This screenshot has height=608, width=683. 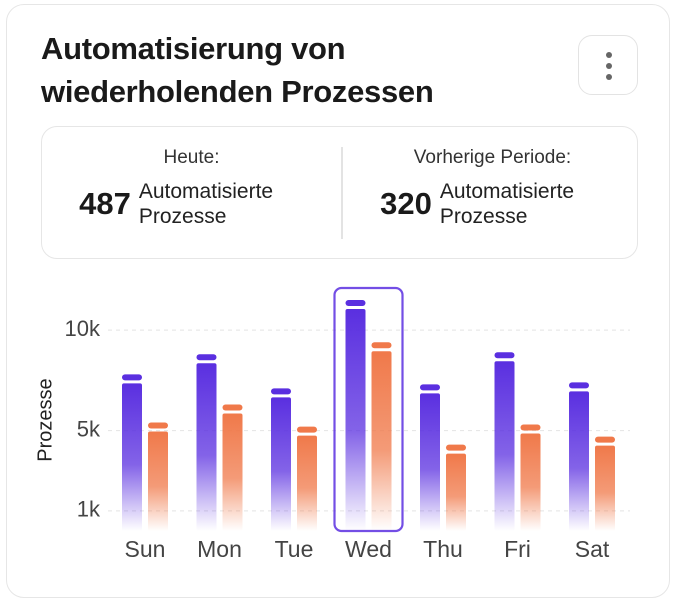 What do you see at coordinates (368, 409) in the screenshot?
I see `highlight-frame` at bounding box center [368, 409].